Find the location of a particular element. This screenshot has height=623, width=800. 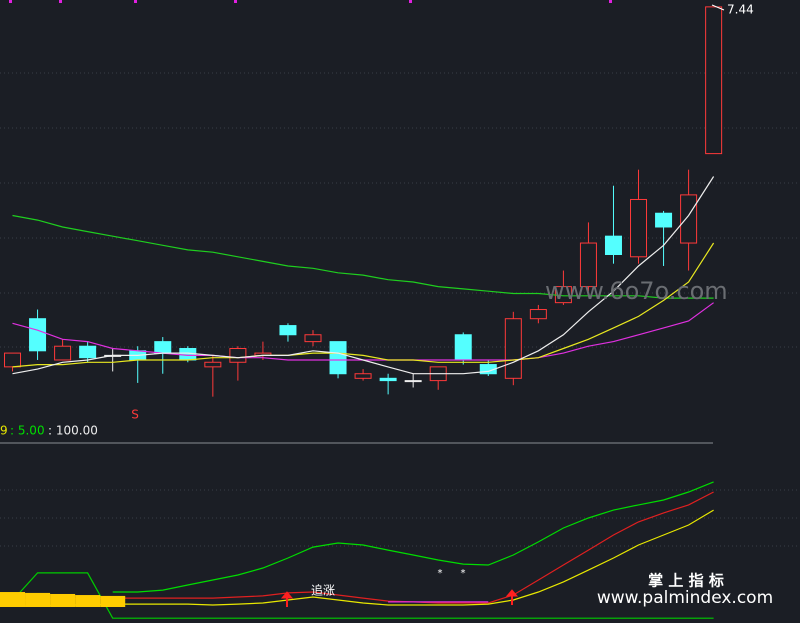

signal-label: S is located at coordinates (135, 415).